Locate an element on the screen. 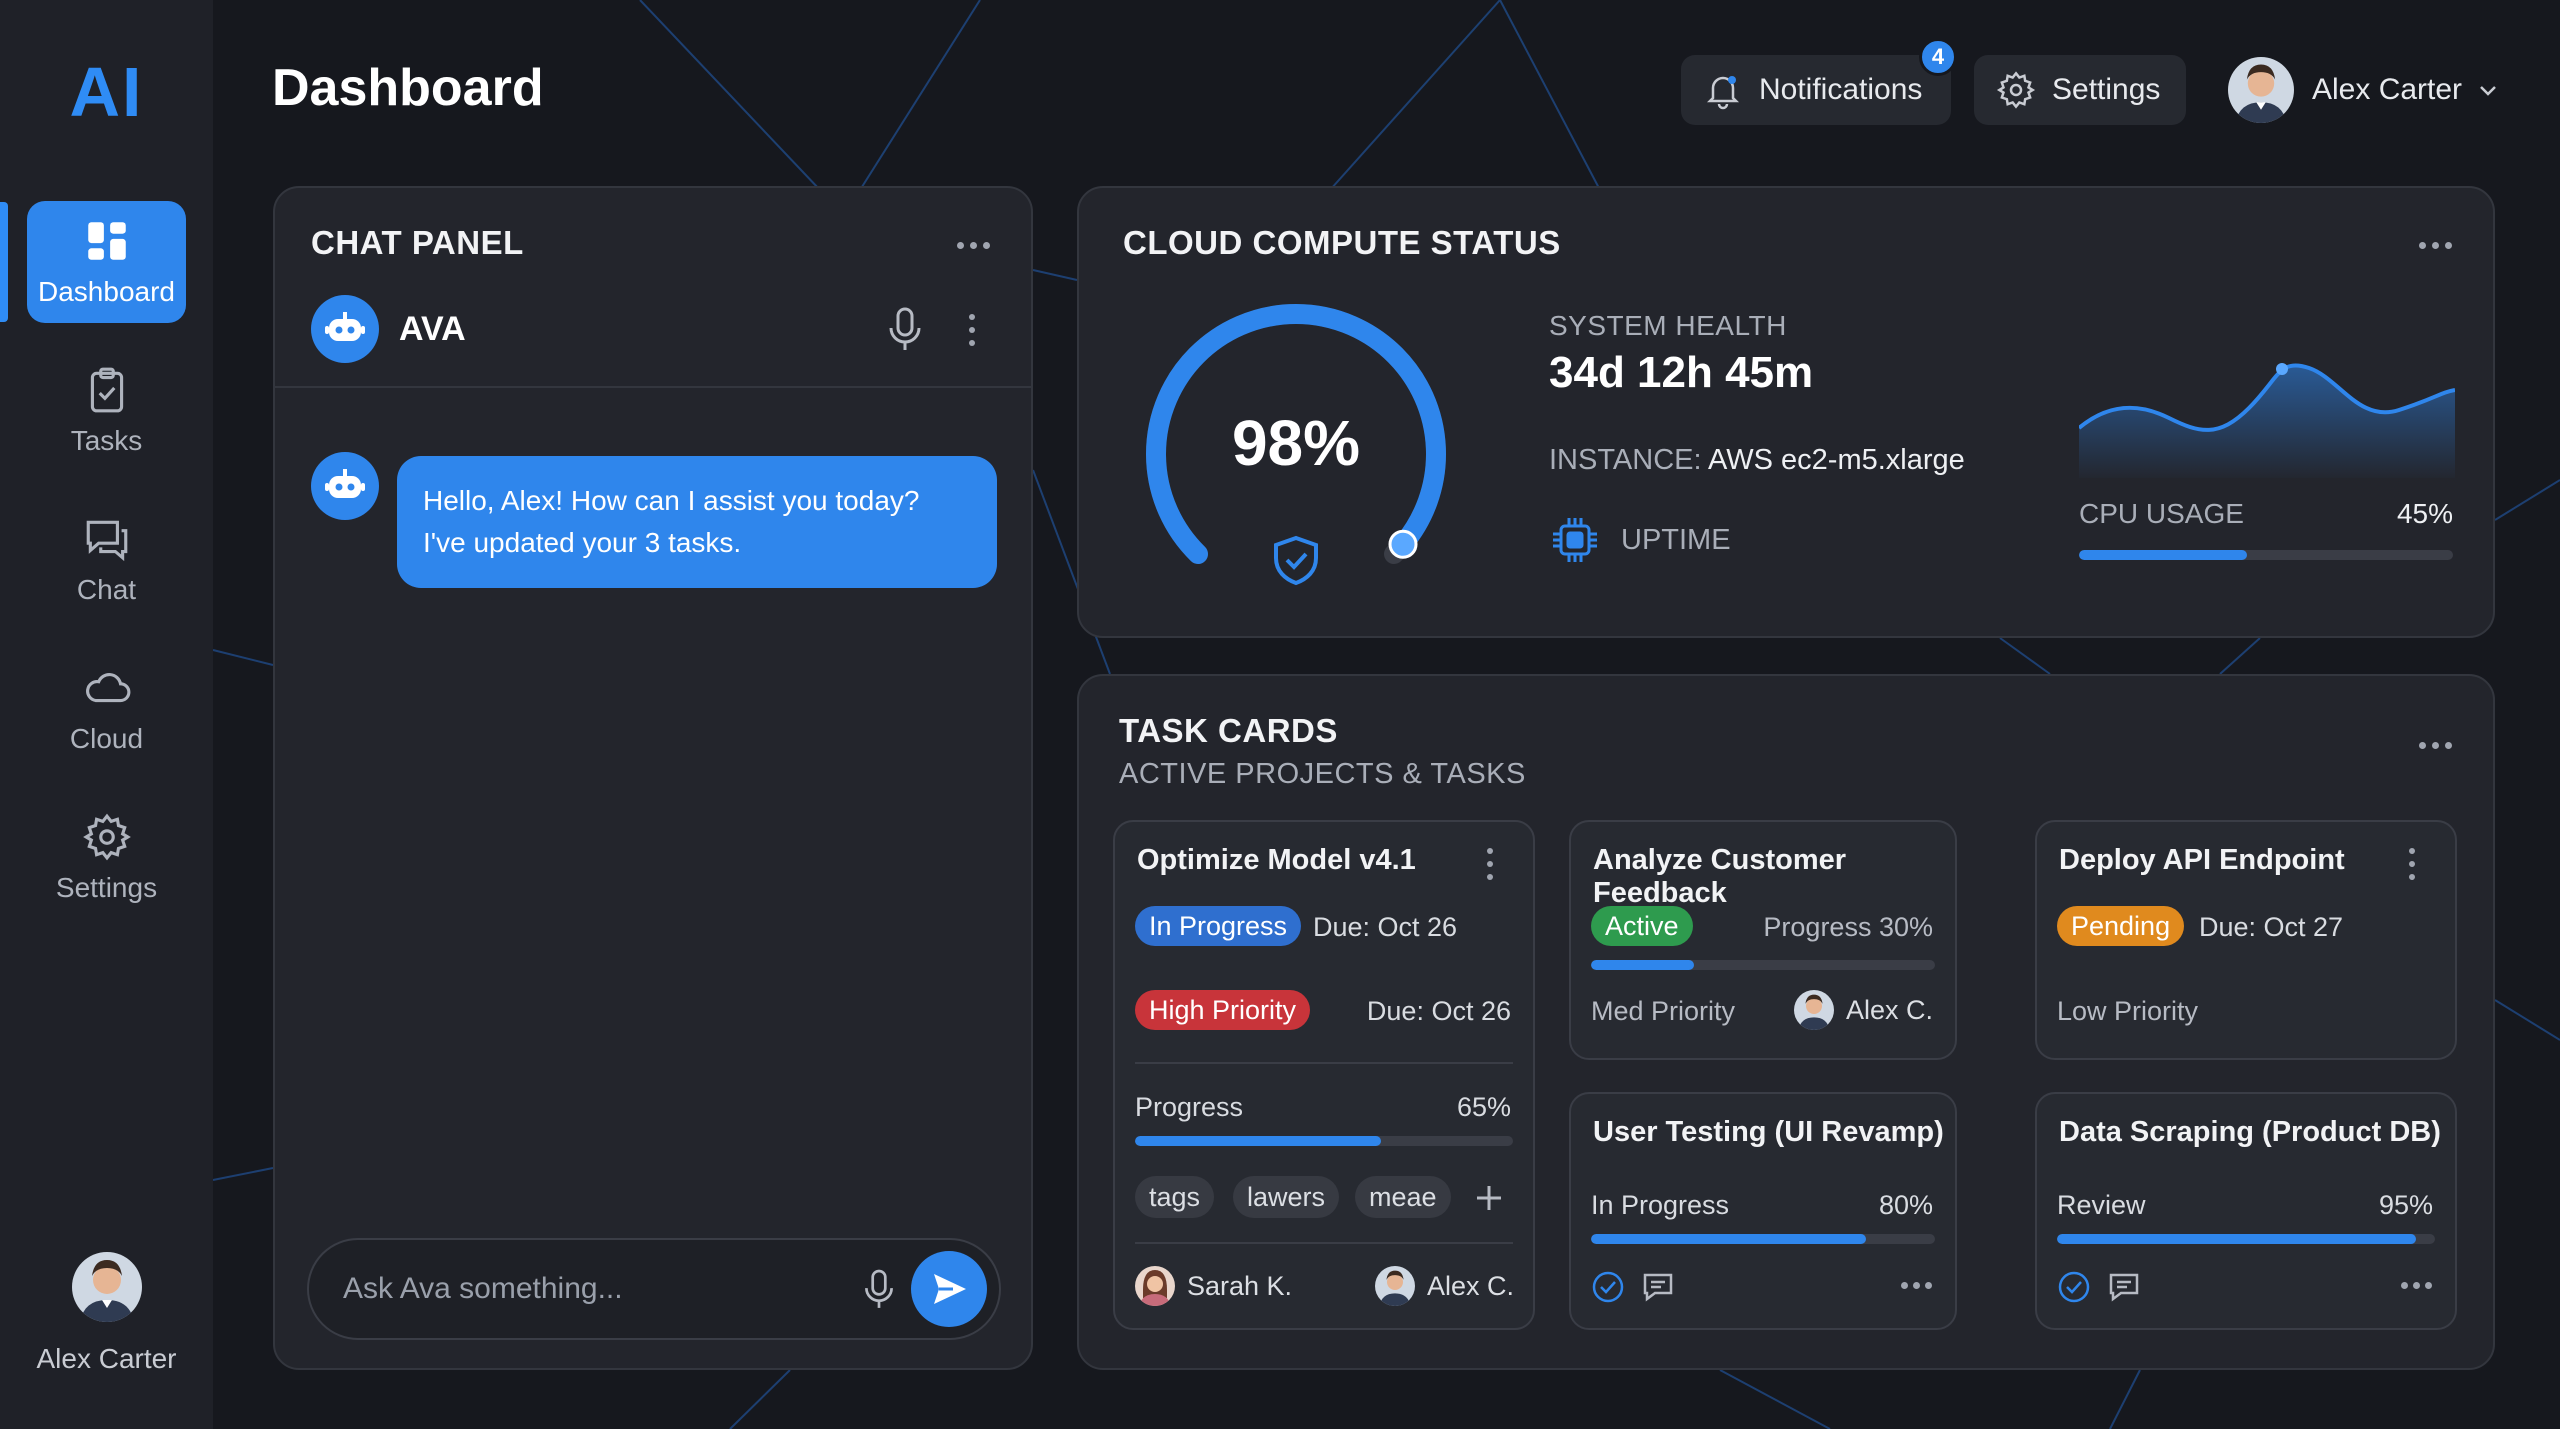 This screenshot has height=1429, width=2560. cloud-panel-more-icon is located at coordinates (2436, 245).